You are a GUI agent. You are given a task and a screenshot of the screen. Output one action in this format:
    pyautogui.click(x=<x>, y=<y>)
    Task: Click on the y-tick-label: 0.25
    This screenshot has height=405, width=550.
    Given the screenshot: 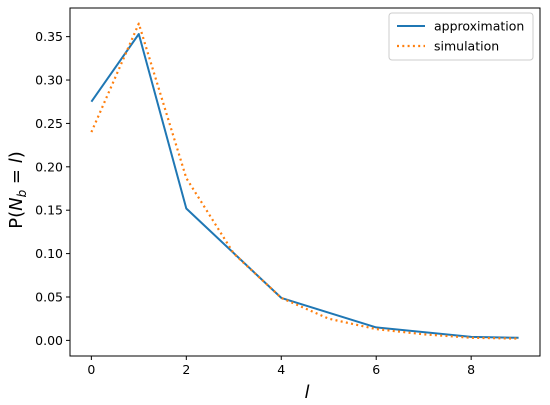 What is the action you would take?
    pyautogui.click(x=49, y=123)
    